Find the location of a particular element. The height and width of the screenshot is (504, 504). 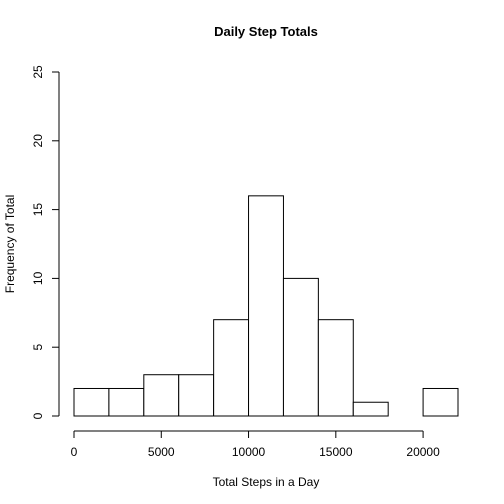

chart-title: Daily Step Totals is located at coordinates (266, 31).